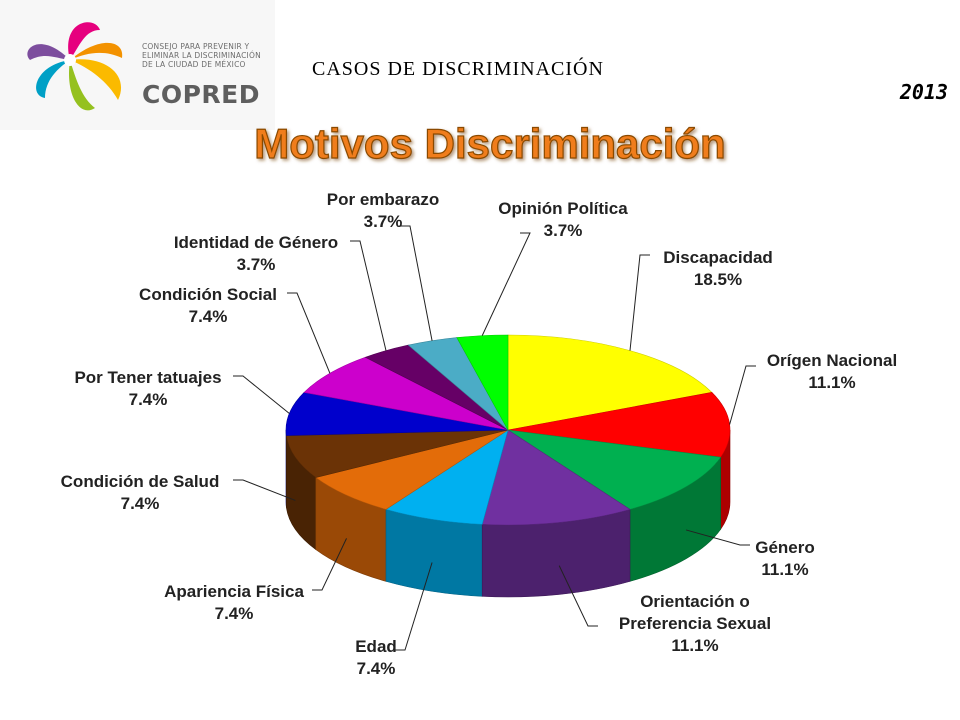 The image size is (960, 720). I want to click on slice-value-por-embarazo: 3.7%, so click(383, 221).